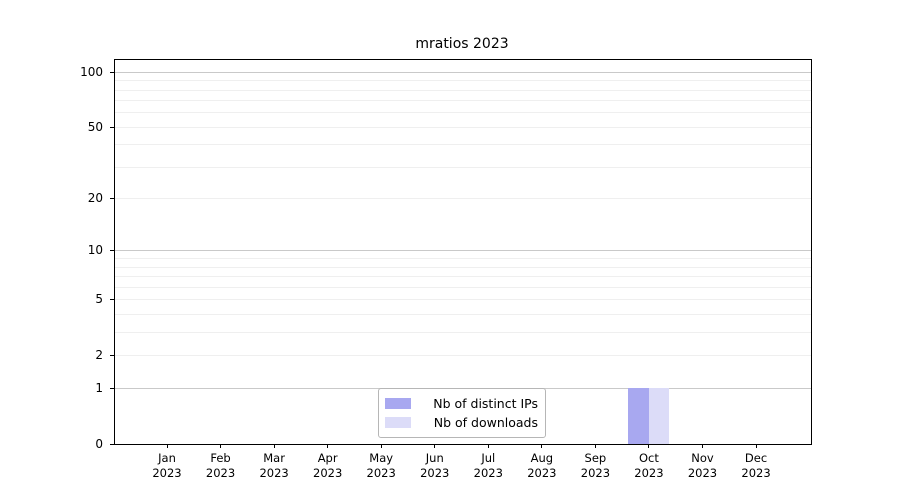 Image resolution: width=900 pixels, height=500 pixels. I want to click on x-tick-month: Sep, so click(595, 458).